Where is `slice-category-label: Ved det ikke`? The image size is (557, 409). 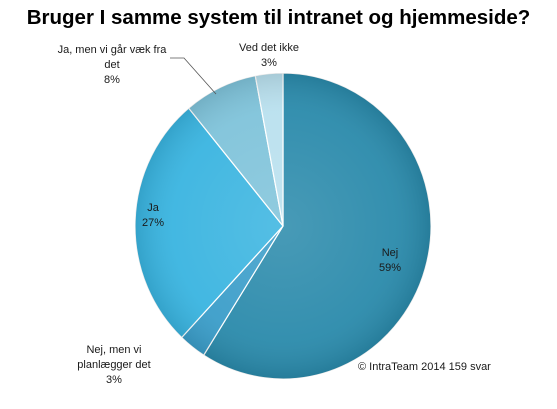 slice-category-label: Ved det ikke is located at coordinates (269, 48).